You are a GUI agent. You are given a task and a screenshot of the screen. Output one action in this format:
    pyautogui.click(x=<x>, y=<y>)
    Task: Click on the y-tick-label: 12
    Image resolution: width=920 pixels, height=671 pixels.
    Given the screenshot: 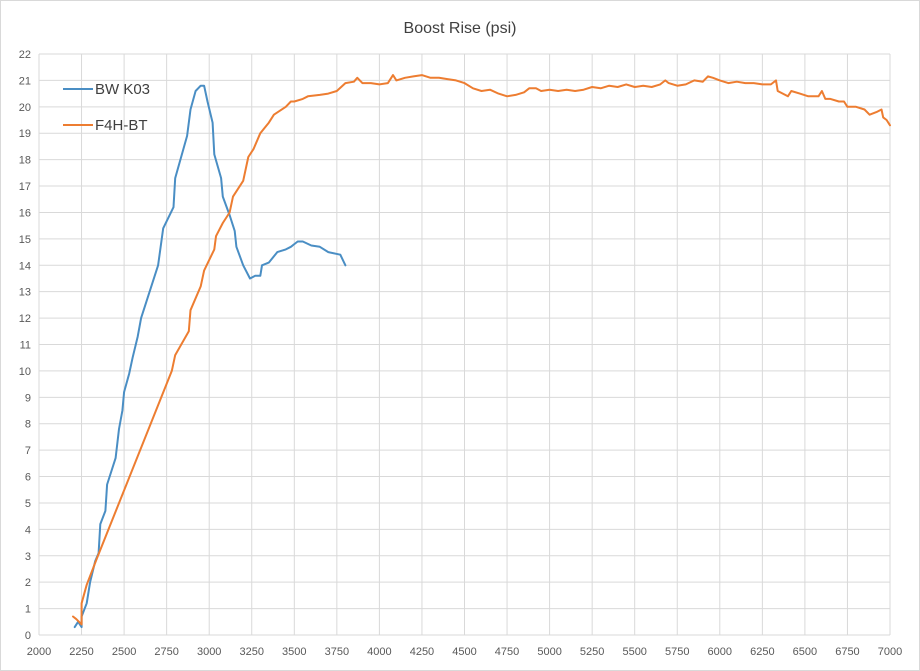 What is the action you would take?
    pyautogui.click(x=25, y=319)
    